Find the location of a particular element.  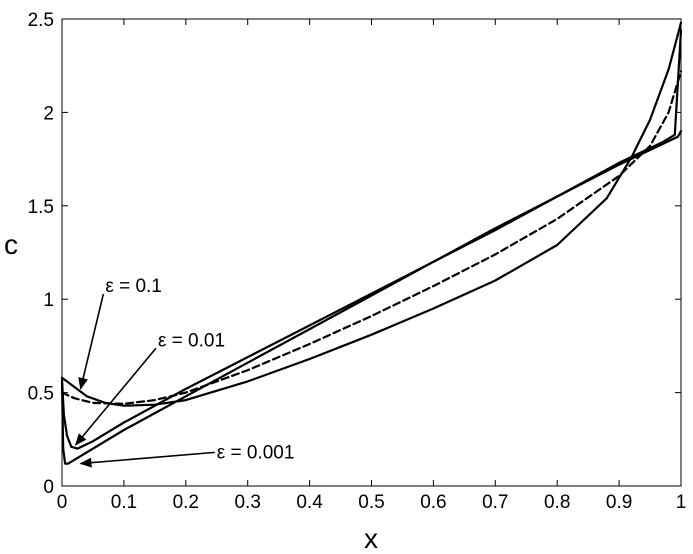

x-tick-label: 0.5 is located at coordinates (371, 502).